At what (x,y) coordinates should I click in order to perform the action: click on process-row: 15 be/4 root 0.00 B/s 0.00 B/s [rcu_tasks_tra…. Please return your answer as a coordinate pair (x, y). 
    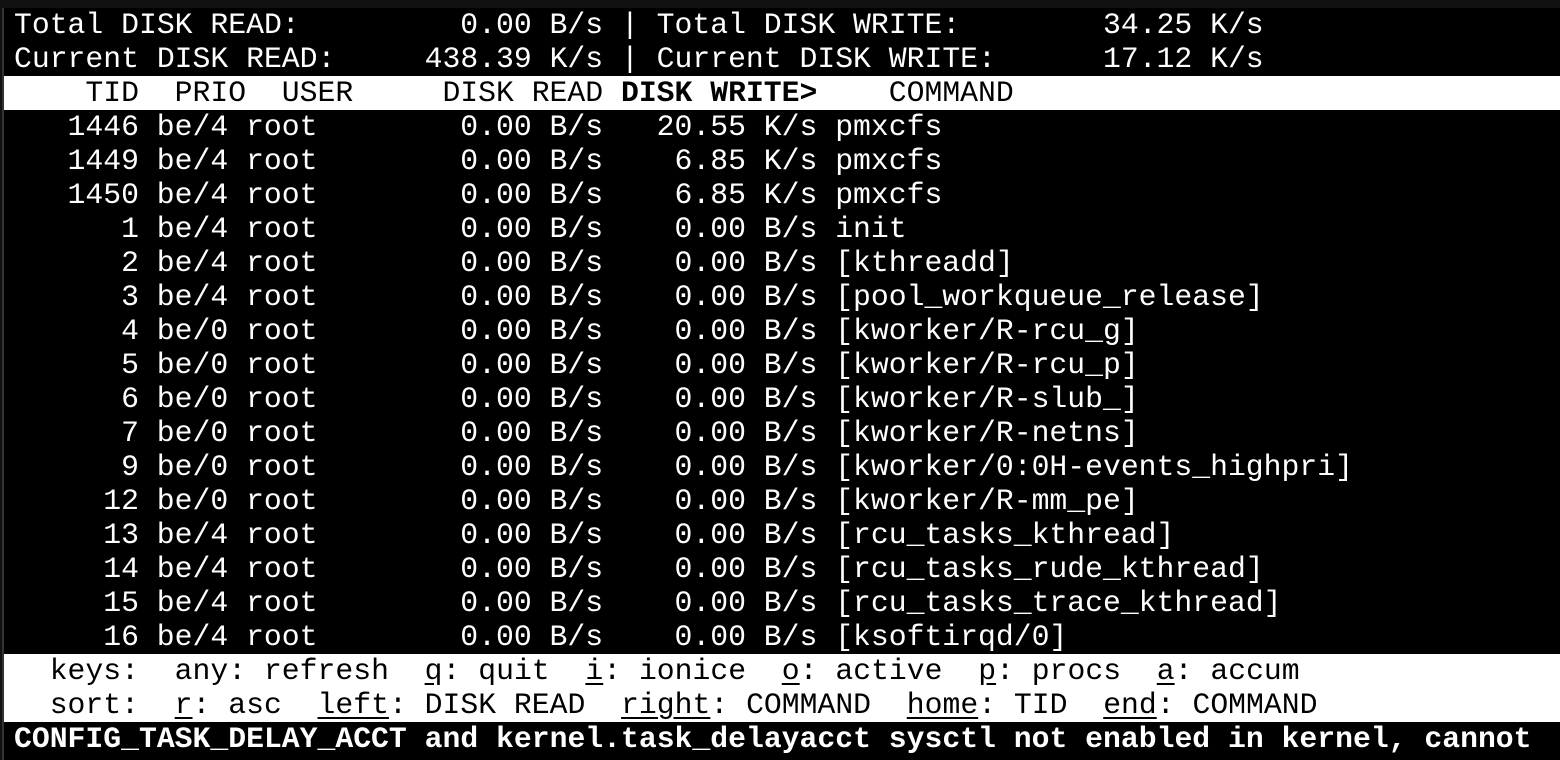
    Looking at the image, I should click on (782, 603).